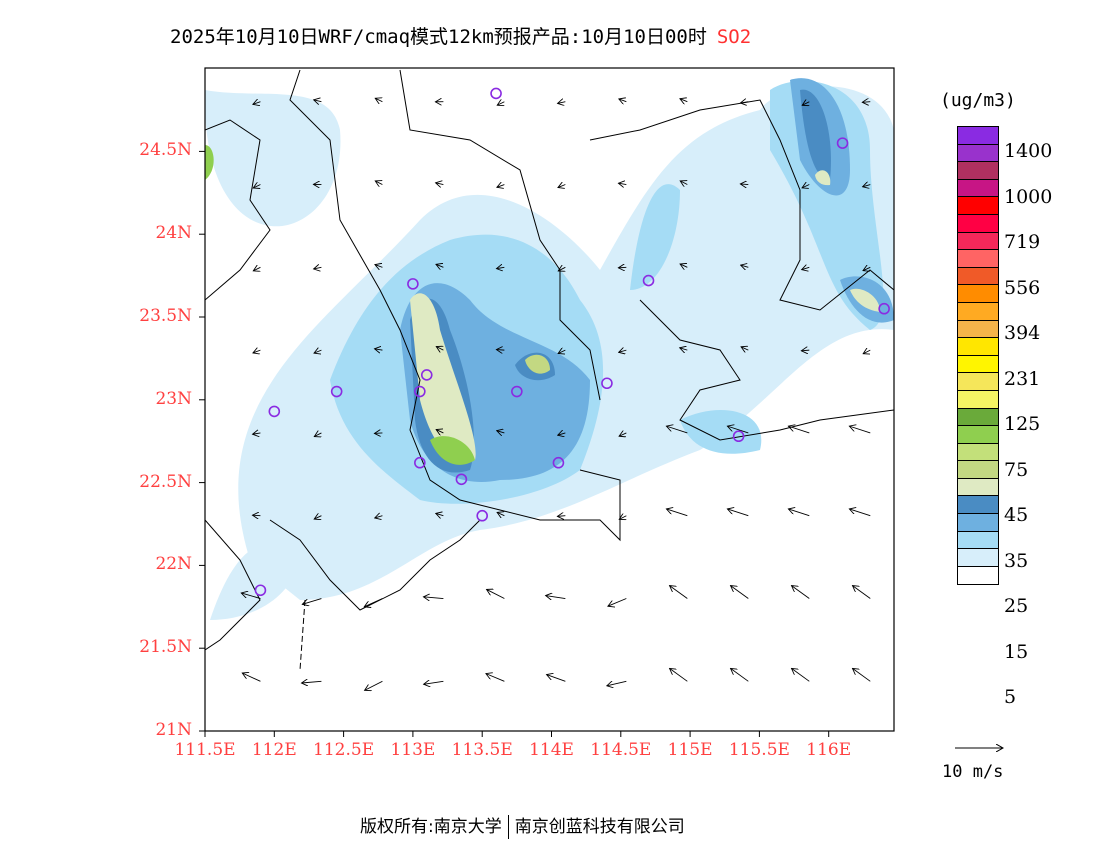  I want to click on lat-label: 23.5N, so click(165, 316).